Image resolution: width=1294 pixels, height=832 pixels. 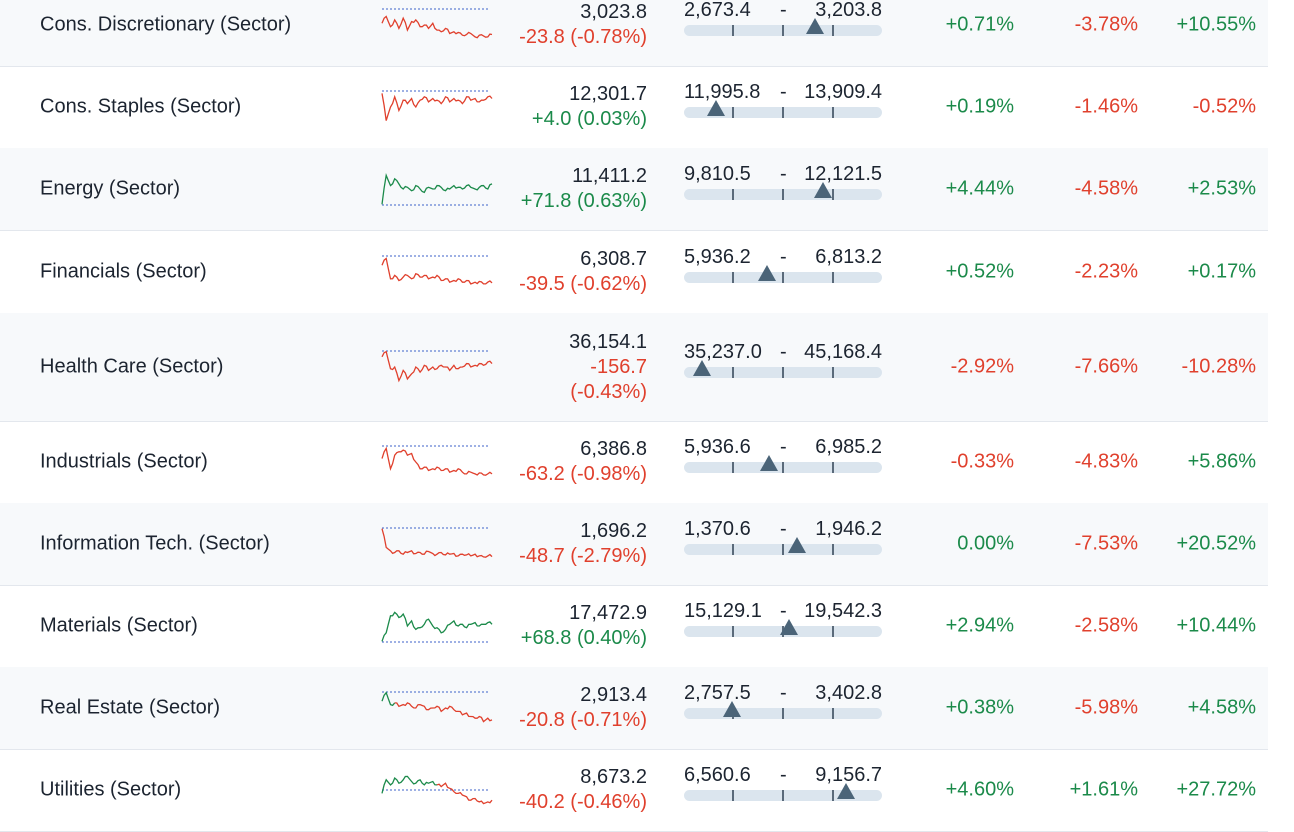 What do you see at coordinates (583, 790) in the screenshot?
I see `price-cell: 8,673.2 -40.2 (-0.46%)` at bounding box center [583, 790].